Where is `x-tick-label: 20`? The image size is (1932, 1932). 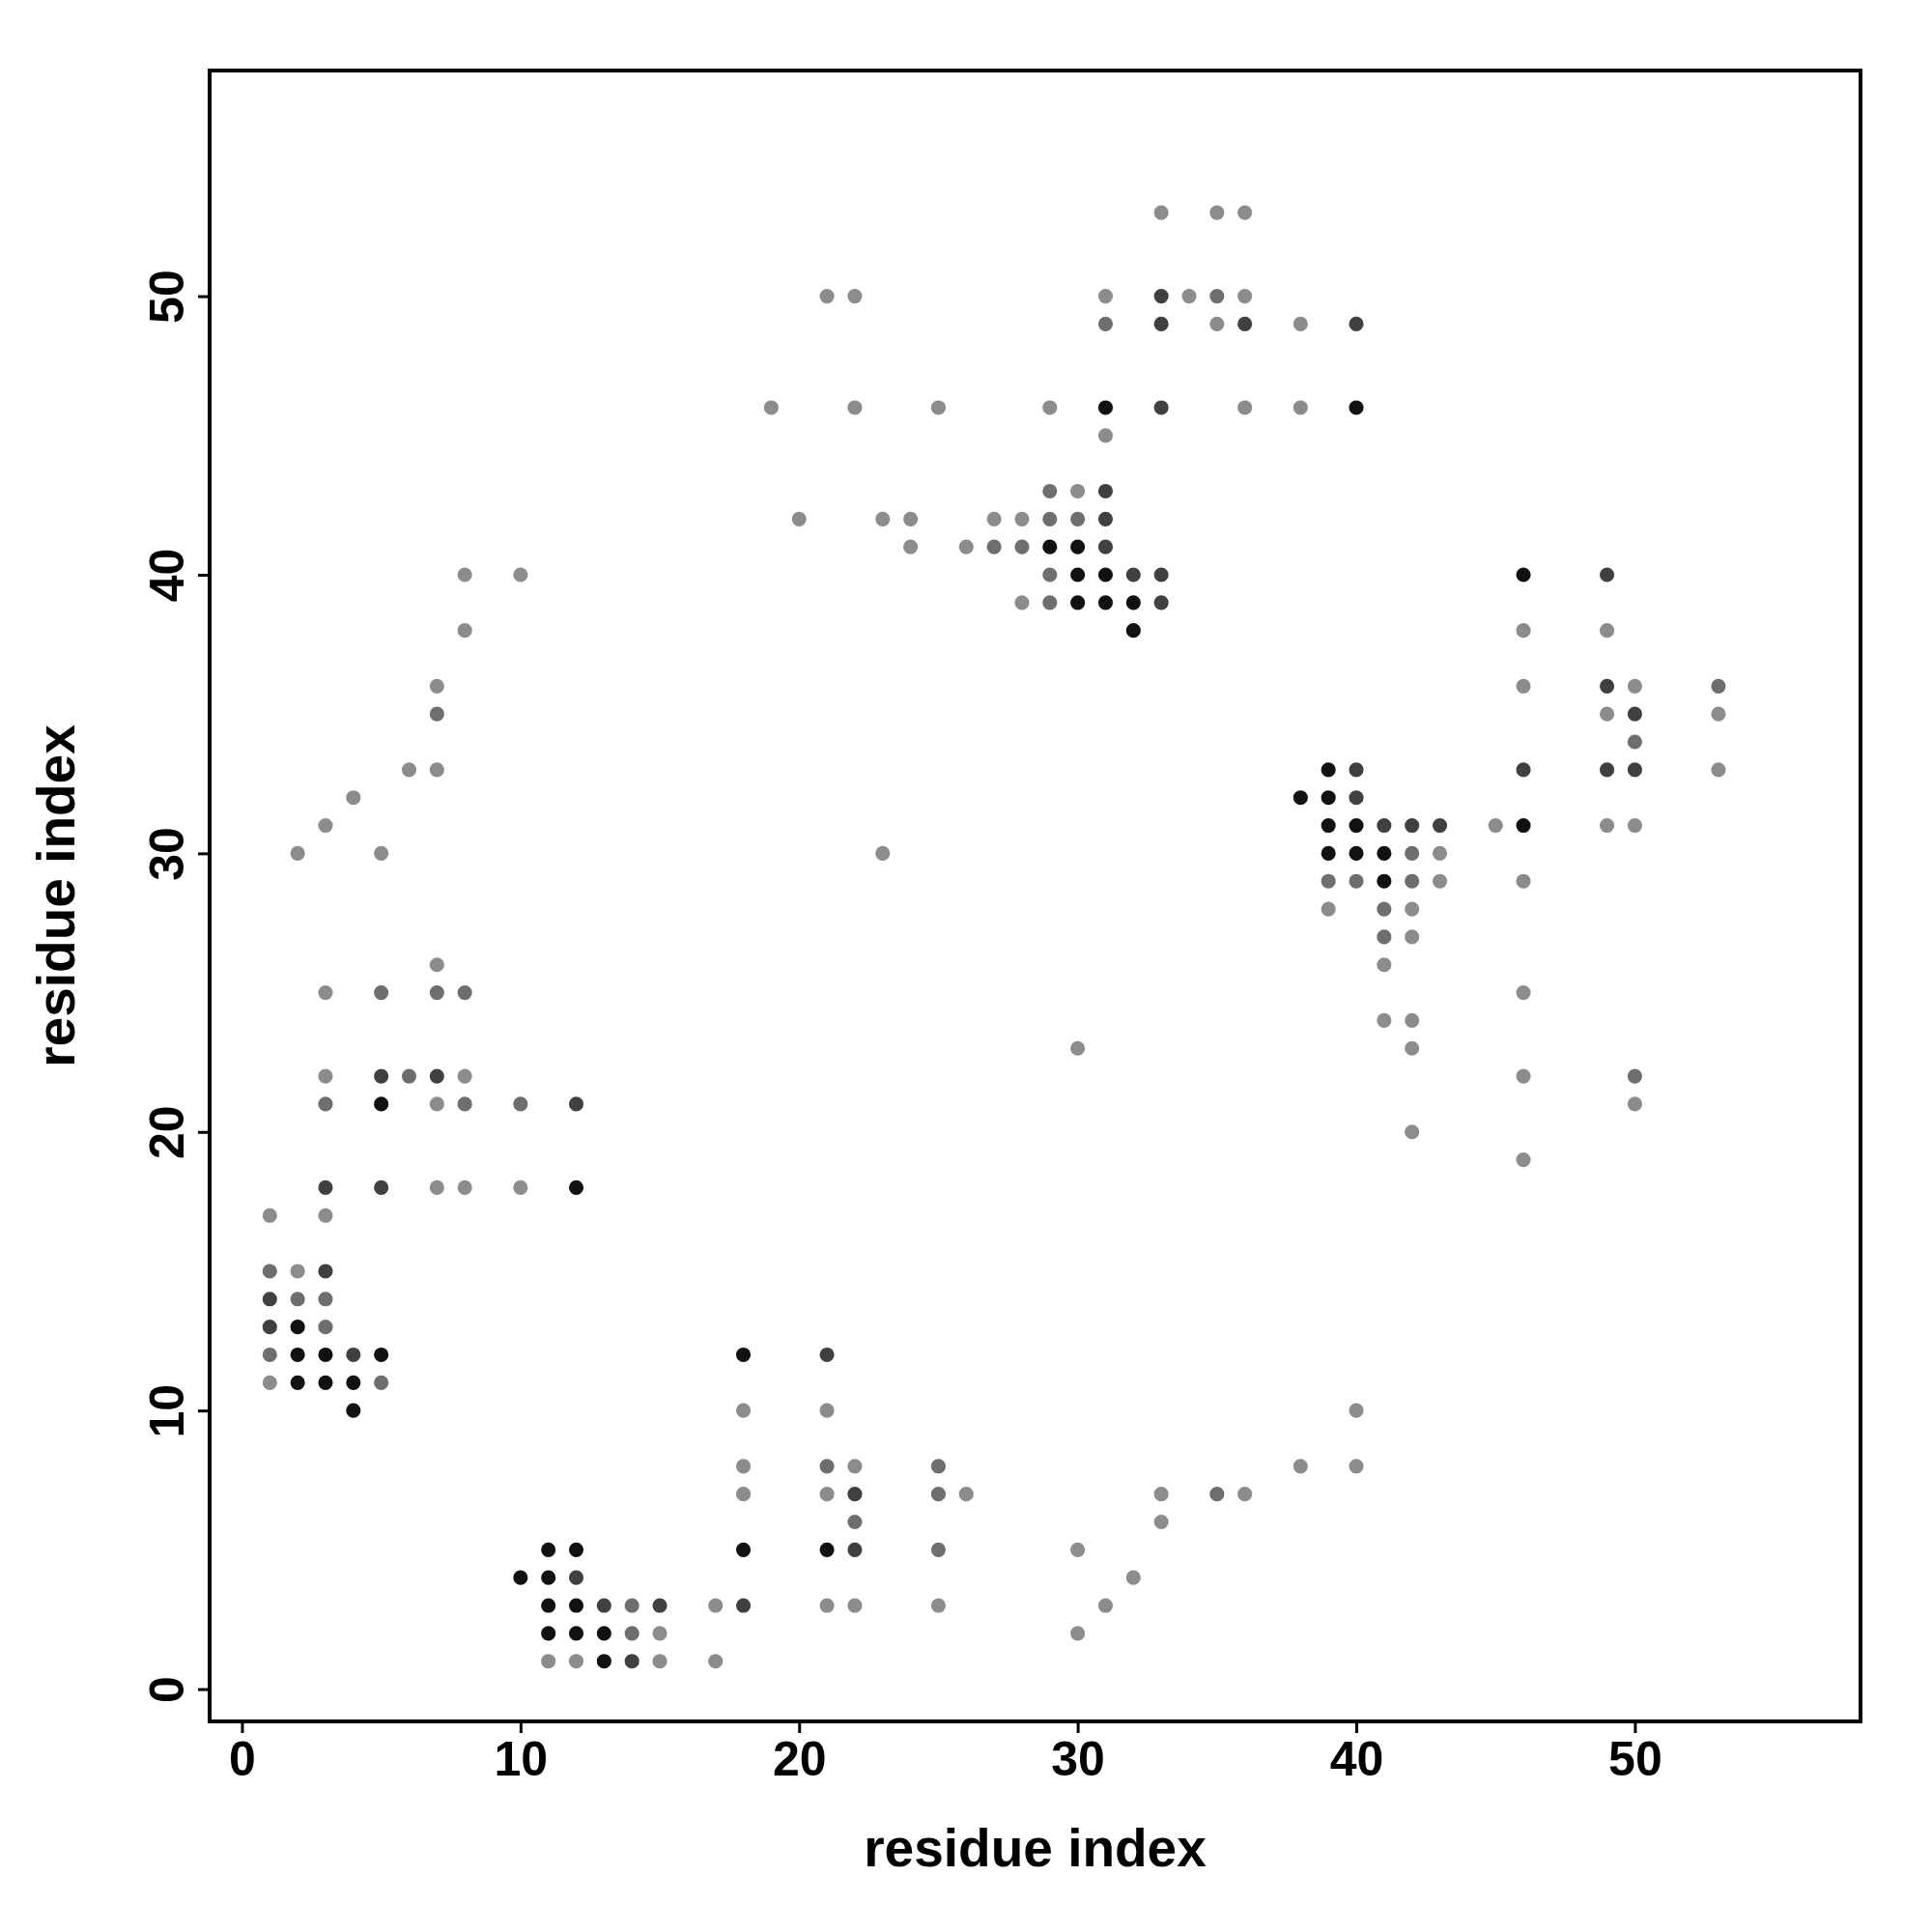 x-tick-label: 20 is located at coordinates (799, 1758).